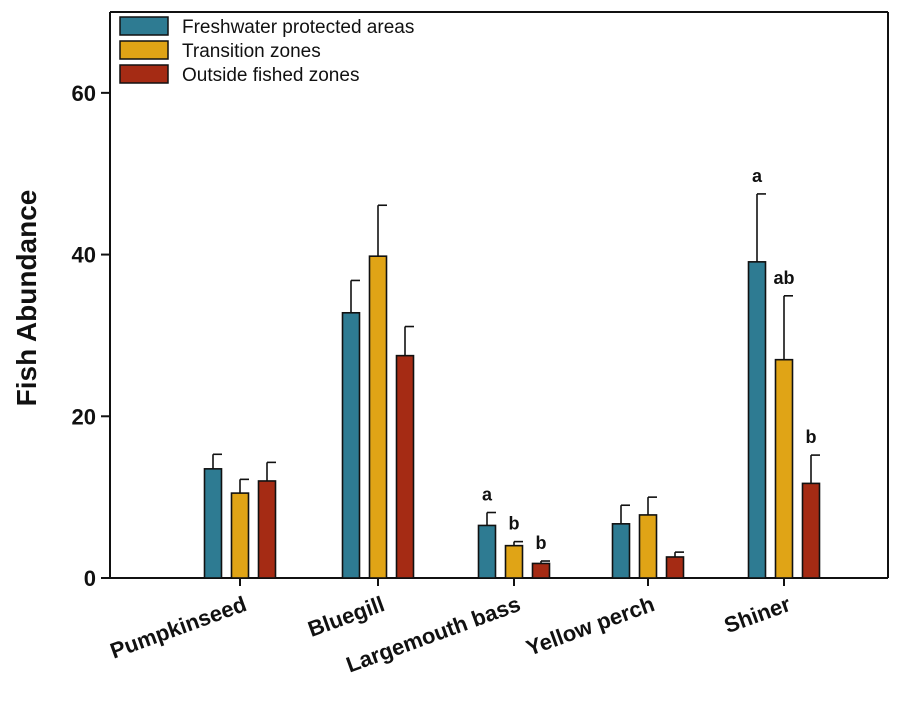 This screenshot has height=718, width=902. What do you see at coordinates (345, 616) in the screenshot?
I see `x-tick-label: Bluegill` at bounding box center [345, 616].